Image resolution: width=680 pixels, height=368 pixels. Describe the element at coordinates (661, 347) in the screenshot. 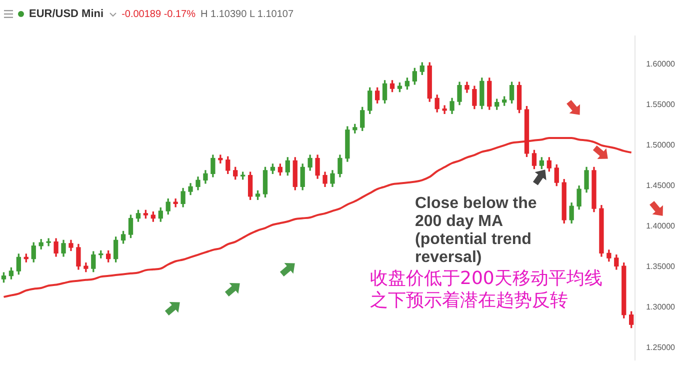

I see `y-tick-label: 1.25000` at that location.